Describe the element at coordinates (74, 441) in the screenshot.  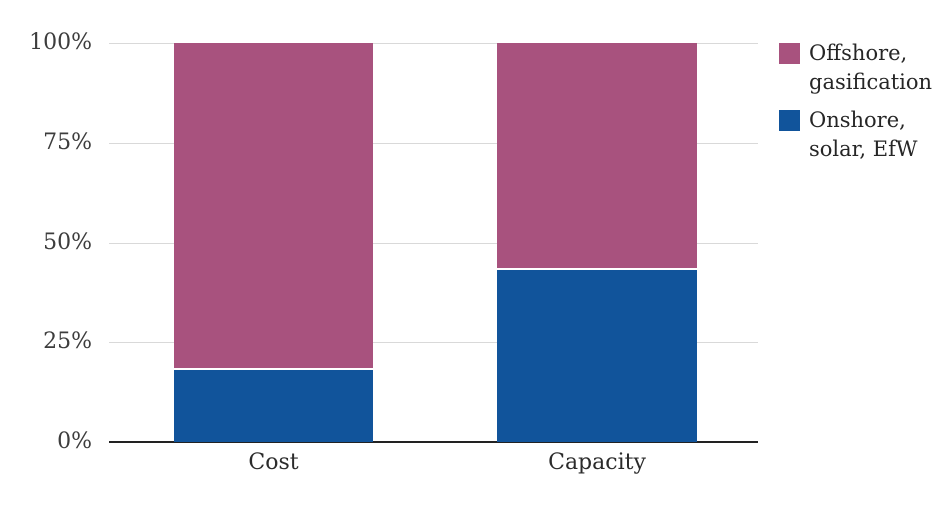
I see `y-tick-label-0: 0%` at that location.